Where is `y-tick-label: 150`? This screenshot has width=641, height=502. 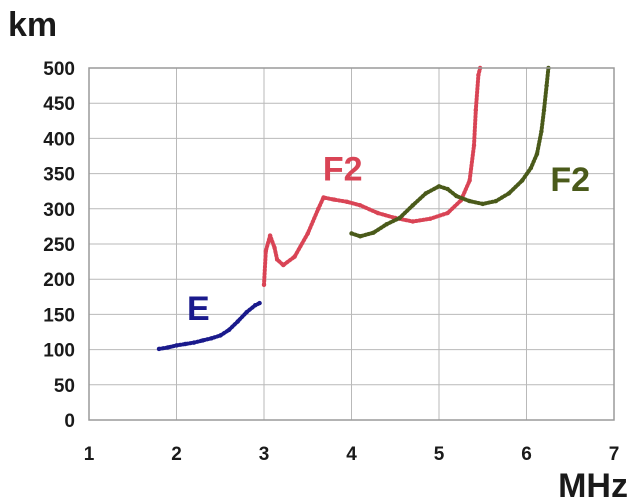 y-tick-label: 150 is located at coordinates (59, 315).